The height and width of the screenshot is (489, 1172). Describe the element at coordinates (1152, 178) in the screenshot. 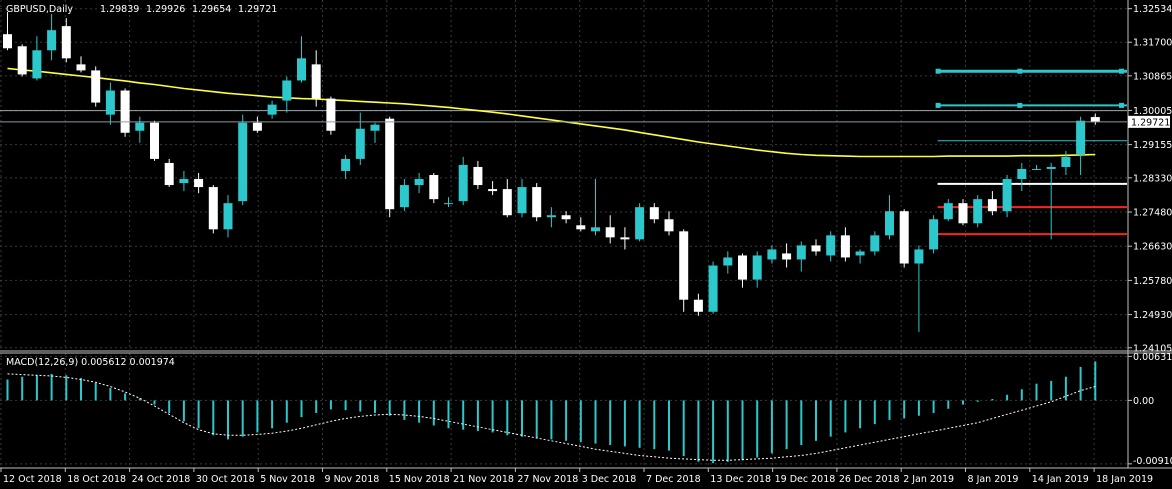

I see `price-tick-label-5: 1.28330` at that location.